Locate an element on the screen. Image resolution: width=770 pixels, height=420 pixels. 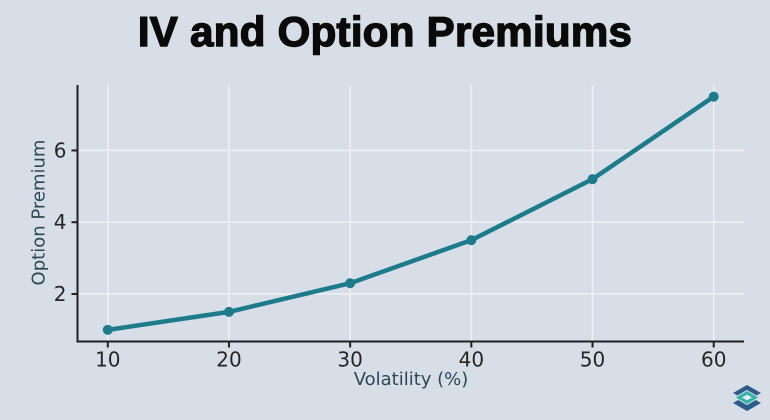
x-axis-label: Volatility (%) is located at coordinates (411, 379).